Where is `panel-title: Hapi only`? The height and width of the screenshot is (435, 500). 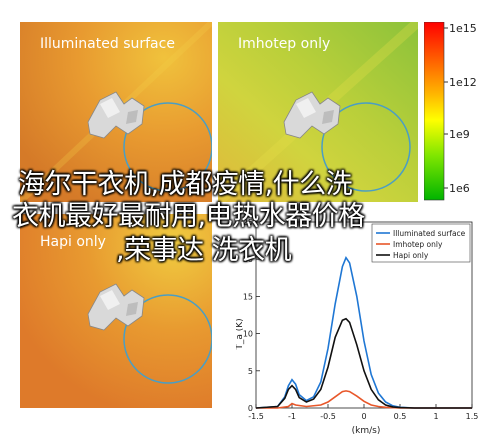 panel-title: Hapi only is located at coordinates (73, 242).